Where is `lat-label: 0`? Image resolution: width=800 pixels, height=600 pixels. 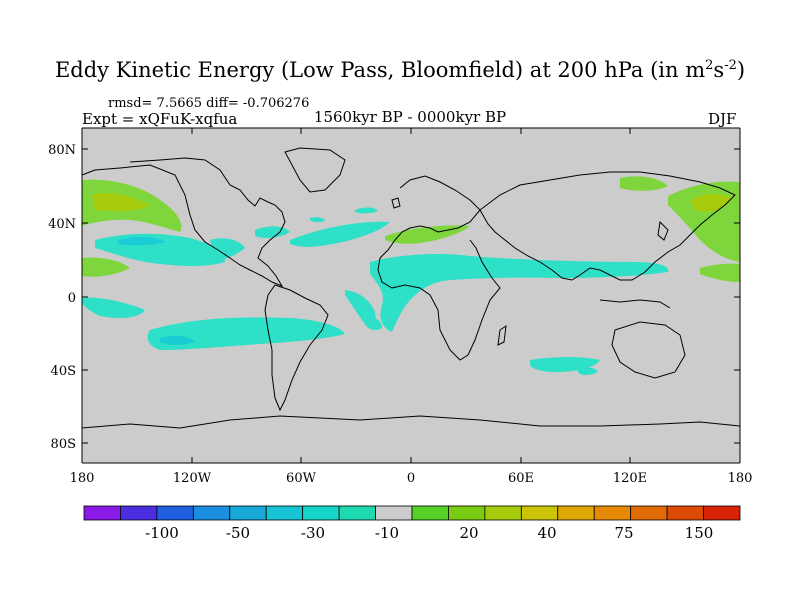 lat-label: 0 is located at coordinates (72, 298).